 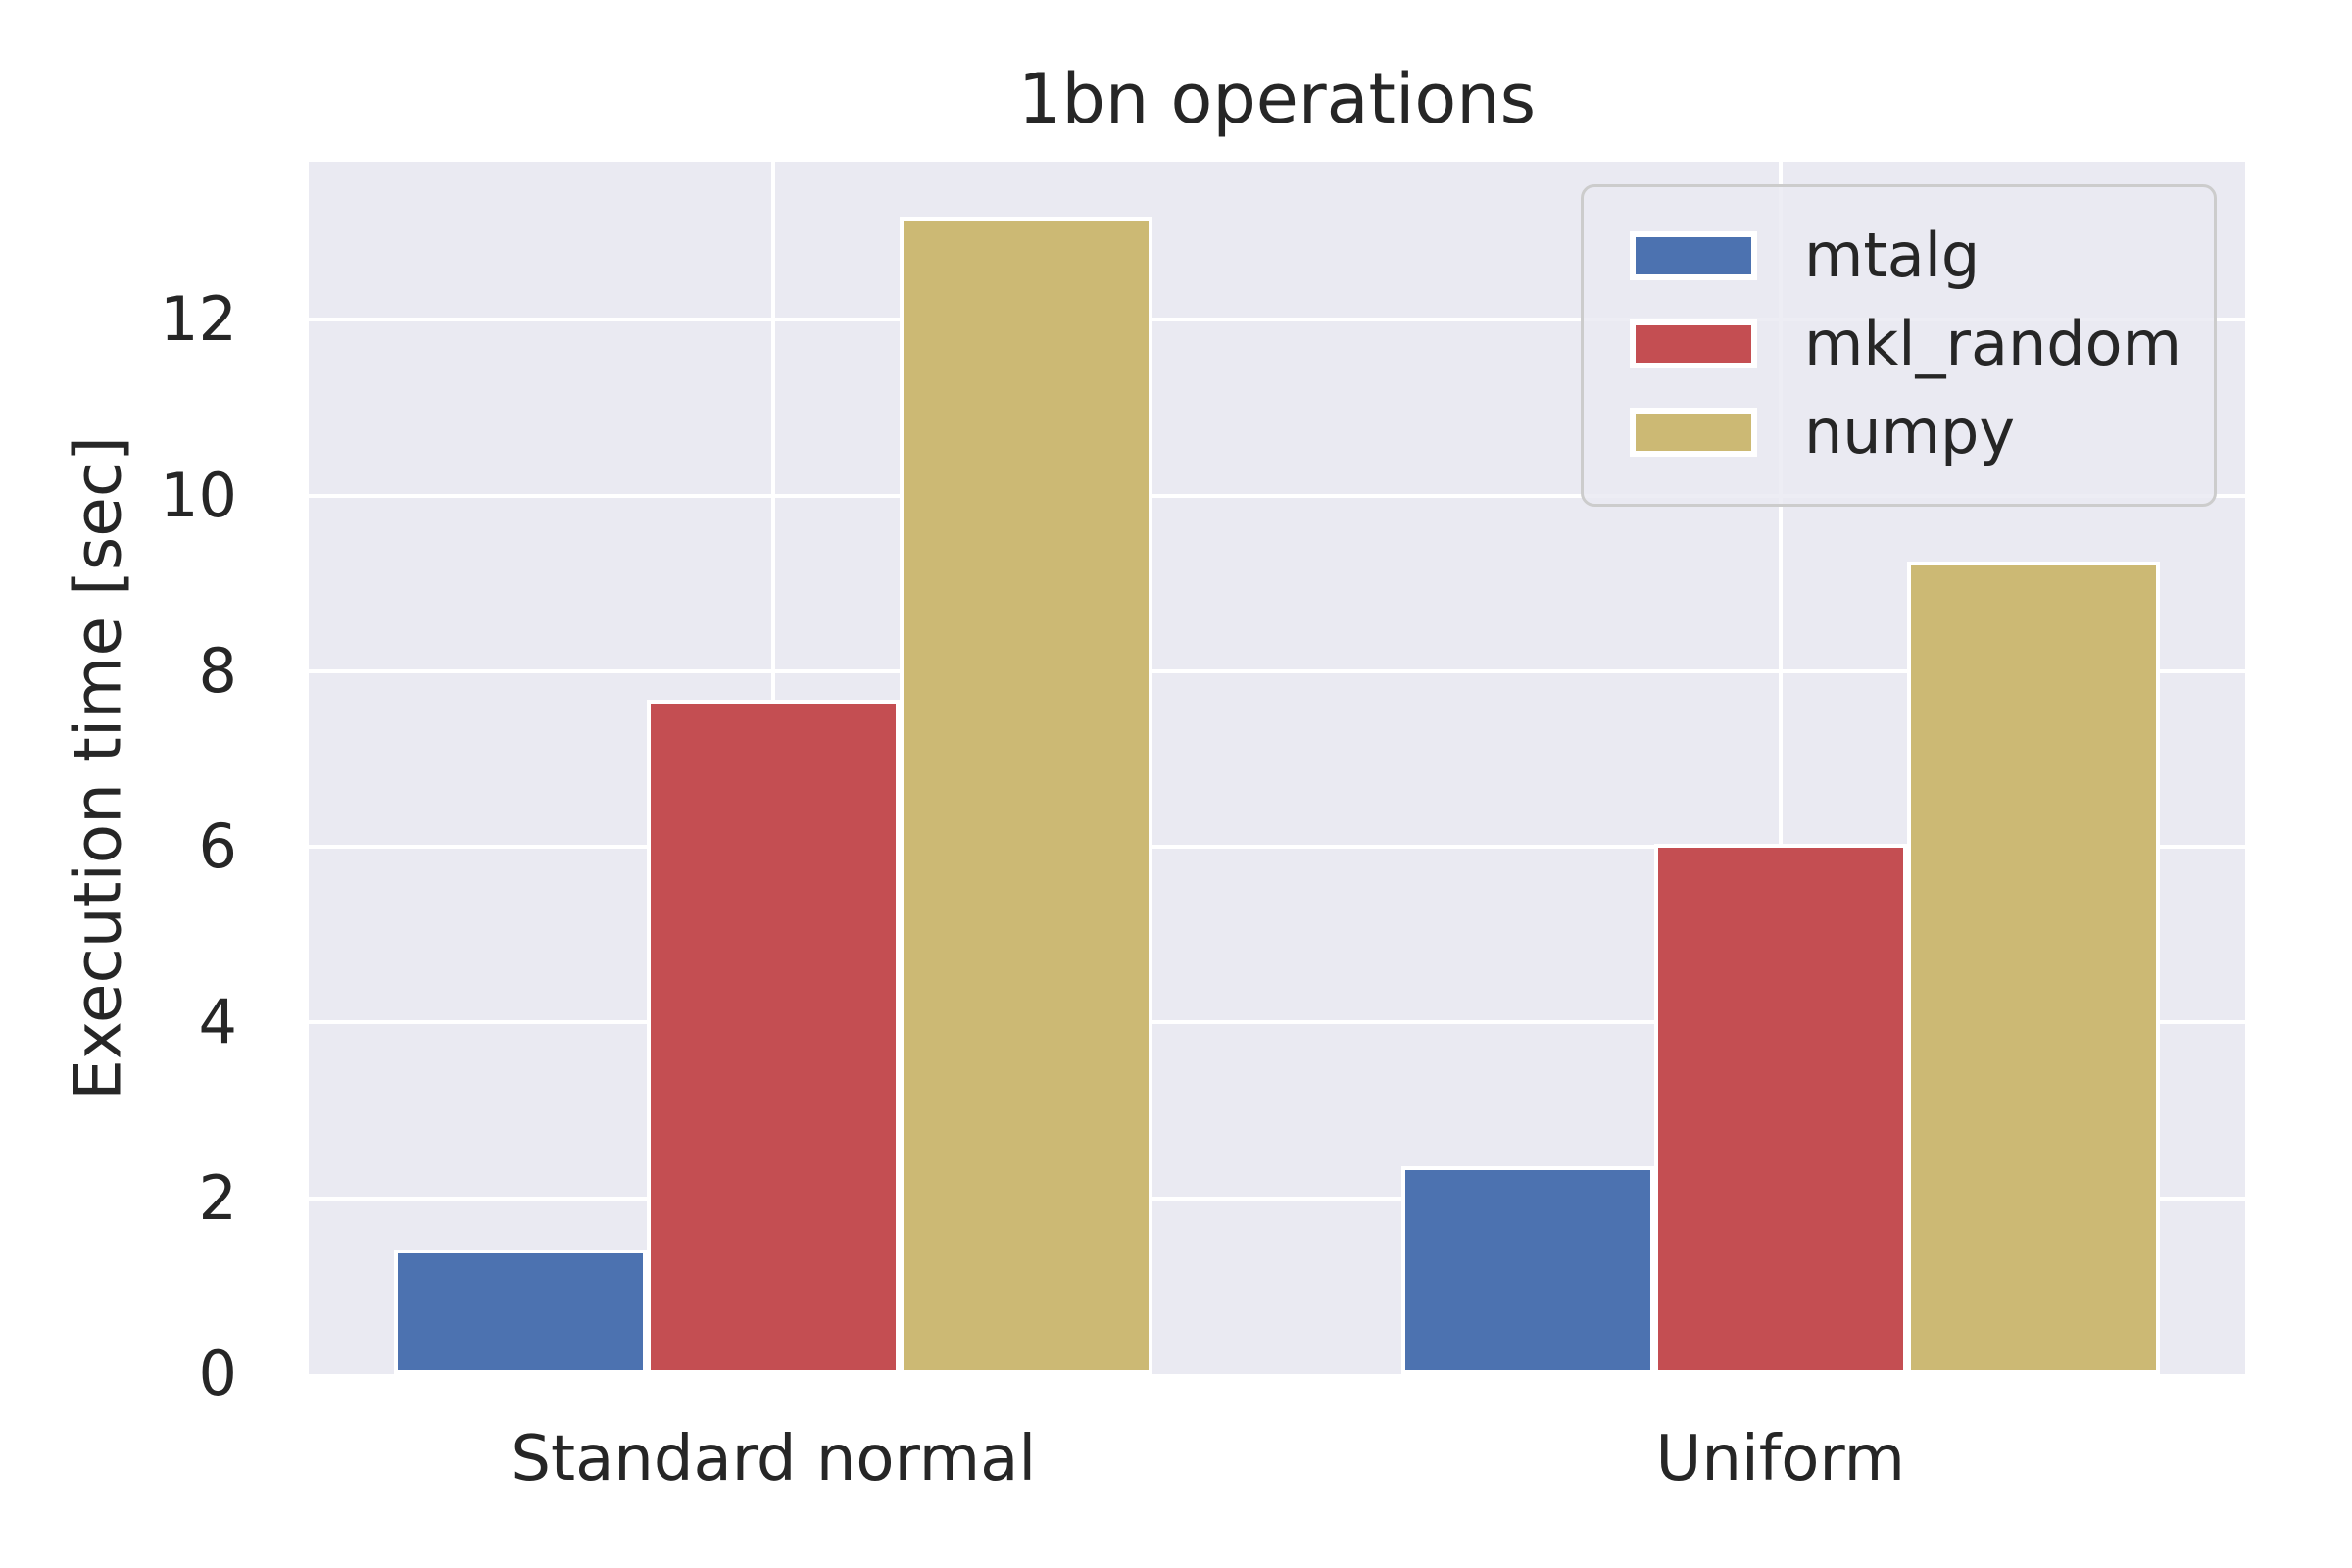 I want to click on y-tick-label-2: 2, so click(x=217, y=1197).